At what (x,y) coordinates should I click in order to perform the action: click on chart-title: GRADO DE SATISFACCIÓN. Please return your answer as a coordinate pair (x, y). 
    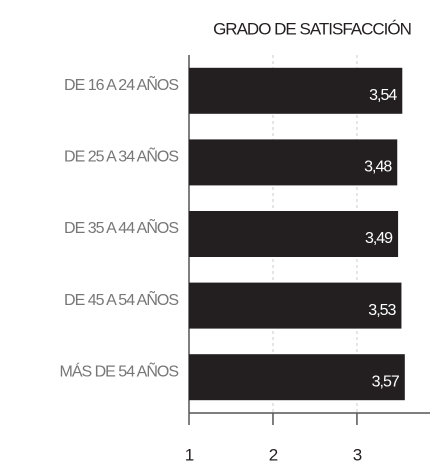
    Looking at the image, I should click on (312, 28).